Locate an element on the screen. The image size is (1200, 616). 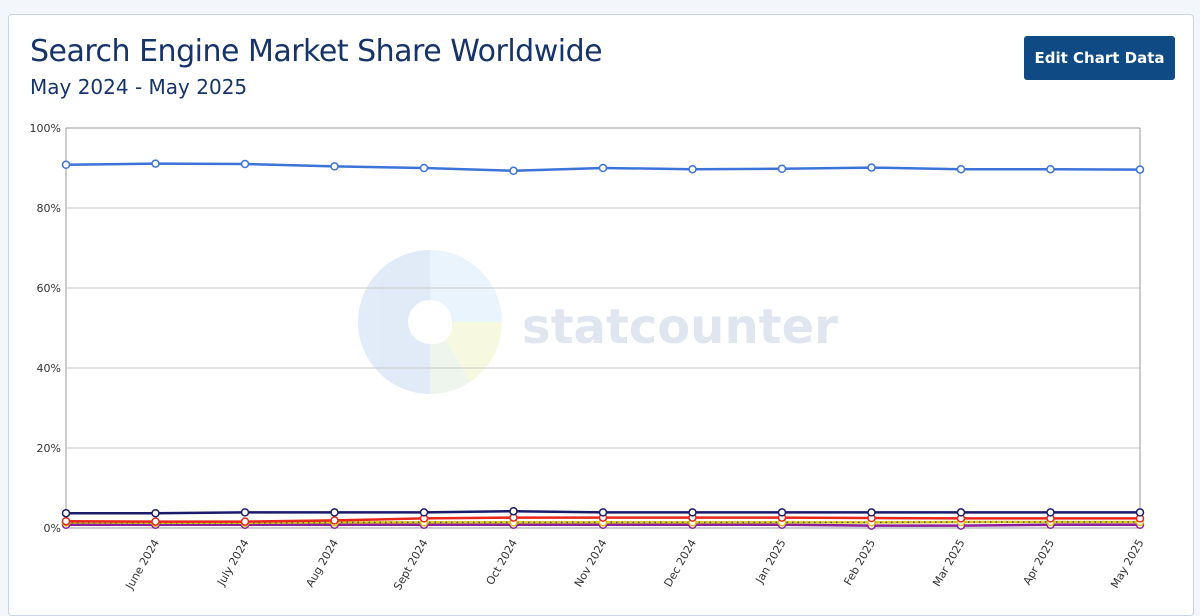
y-tick-label: 20% is located at coordinates (49, 448).